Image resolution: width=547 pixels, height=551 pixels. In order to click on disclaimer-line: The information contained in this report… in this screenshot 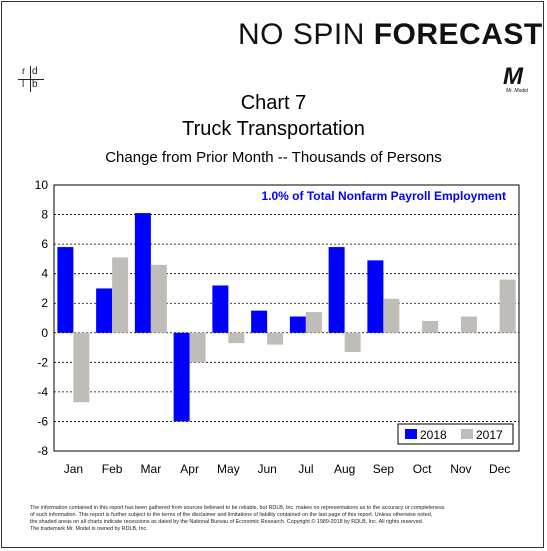, I will do `click(237, 508)`.